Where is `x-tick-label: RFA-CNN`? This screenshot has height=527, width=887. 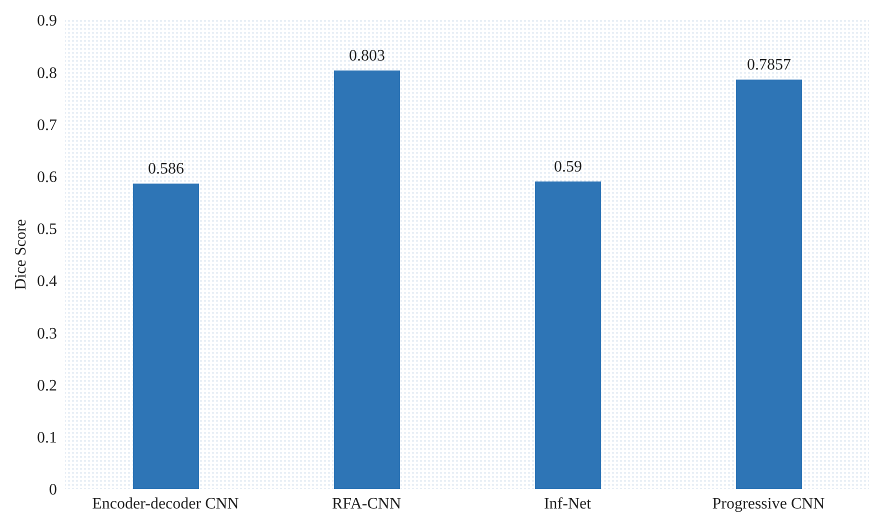 x-tick-label: RFA-CNN is located at coordinates (367, 503).